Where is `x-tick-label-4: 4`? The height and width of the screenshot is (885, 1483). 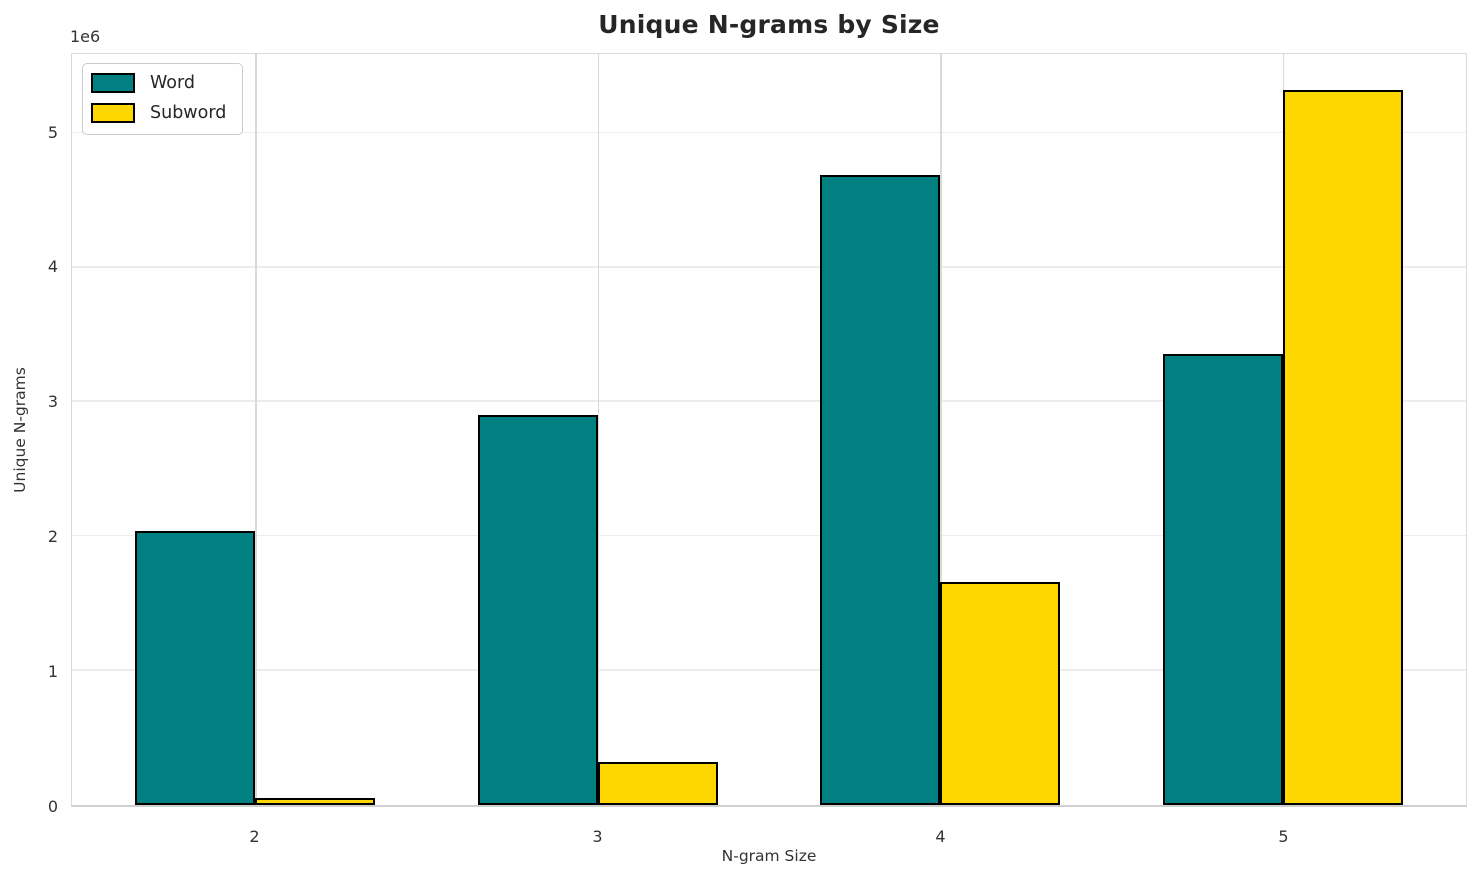 x-tick-label-4: 4 is located at coordinates (940, 836).